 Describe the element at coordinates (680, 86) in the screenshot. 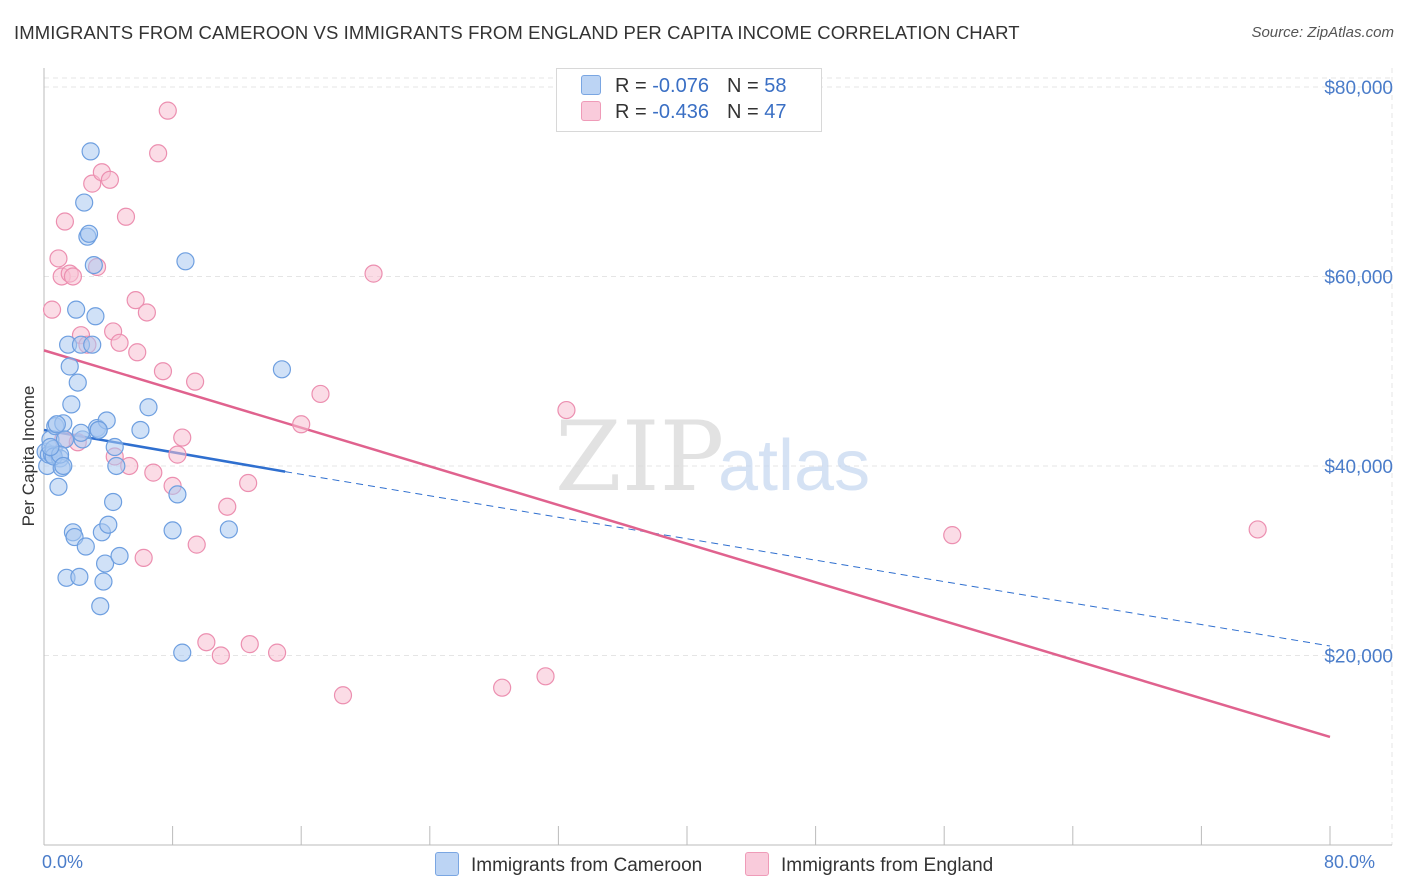

I see `legend-r-value: -0.076` at that location.